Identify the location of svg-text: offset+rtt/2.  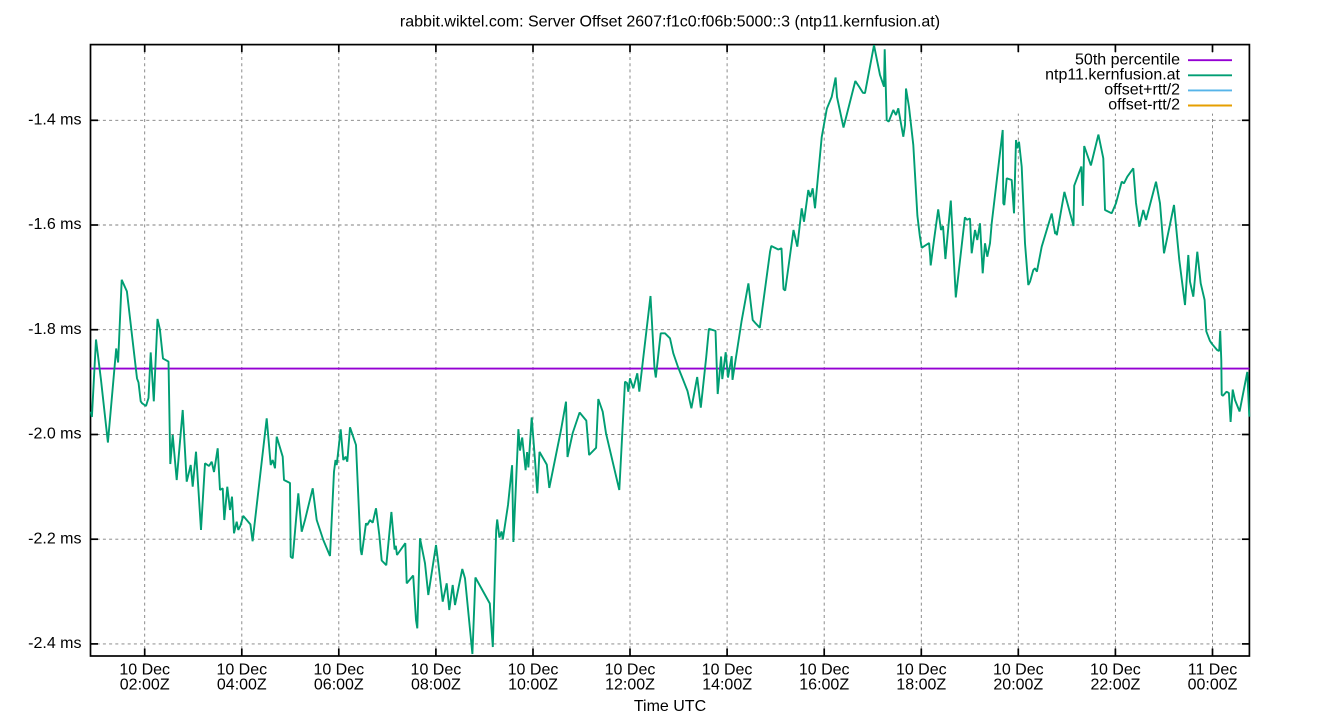
(1142, 90).